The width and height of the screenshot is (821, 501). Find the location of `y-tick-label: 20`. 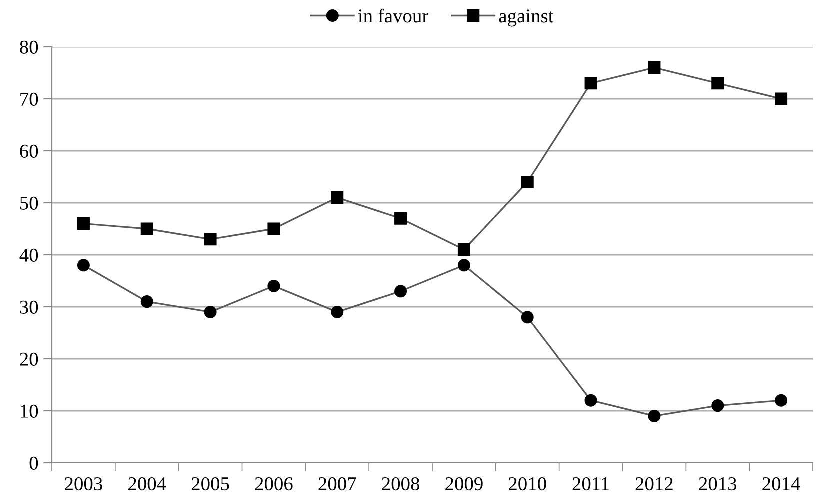

y-tick-label: 20 is located at coordinates (29, 359).